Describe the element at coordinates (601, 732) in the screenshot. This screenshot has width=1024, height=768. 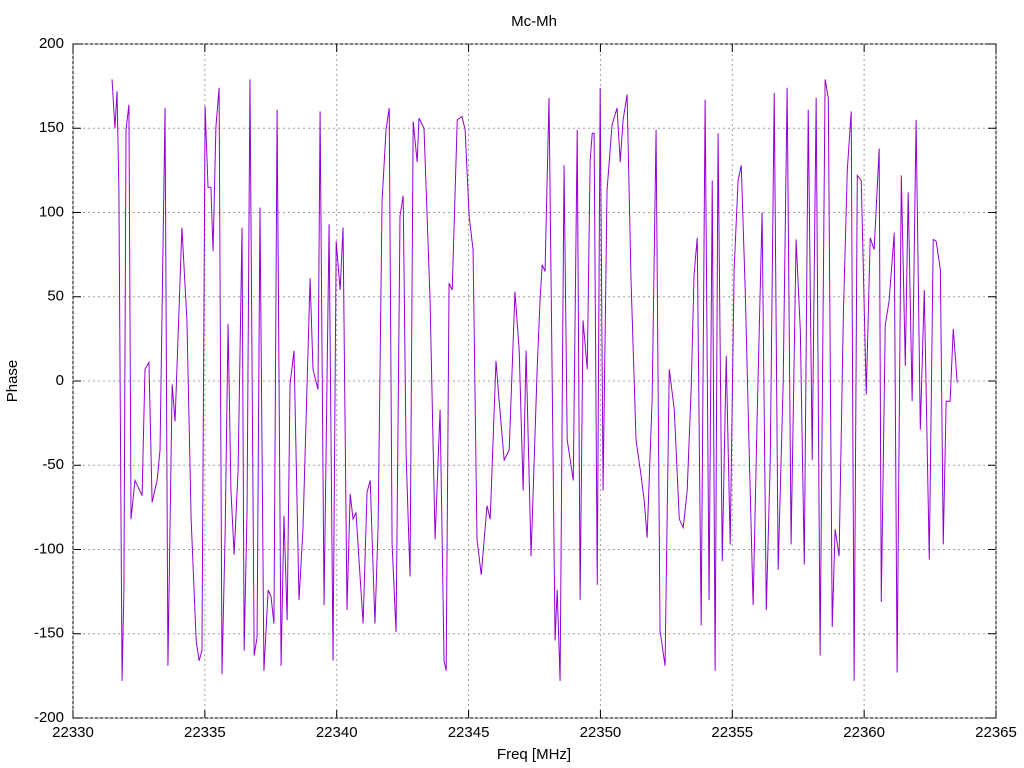
I see `x-tick-label: 22350` at that location.